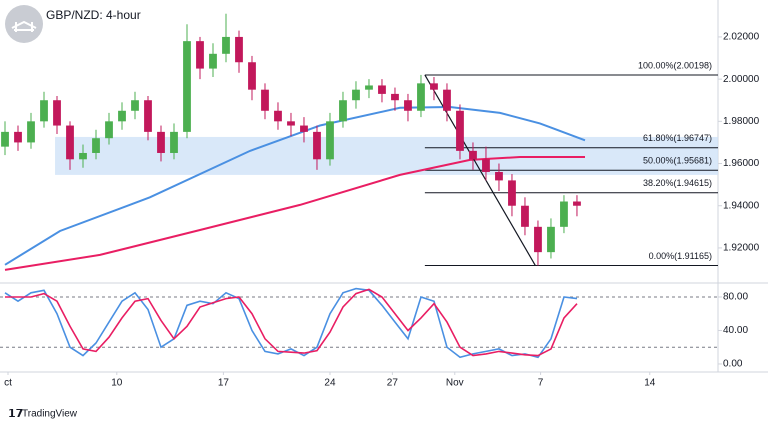 This screenshot has width=768, height=432. Describe the element at coordinates (677, 138) in the screenshot. I see `fib-label: 61.80%(1.96747)` at that location.